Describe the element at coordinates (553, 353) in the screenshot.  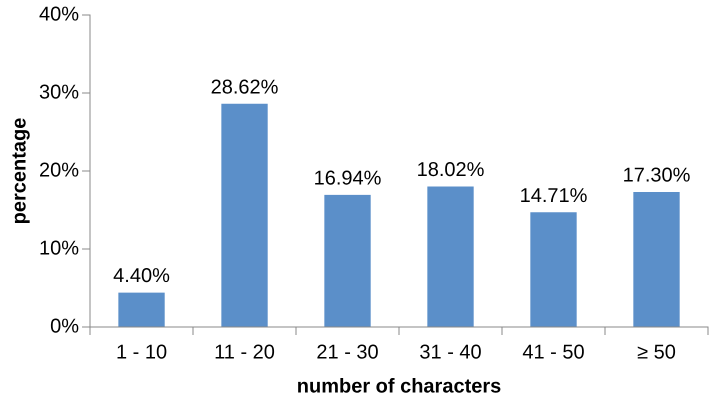
I see `x-tick-label: 41 - 50` at that location.